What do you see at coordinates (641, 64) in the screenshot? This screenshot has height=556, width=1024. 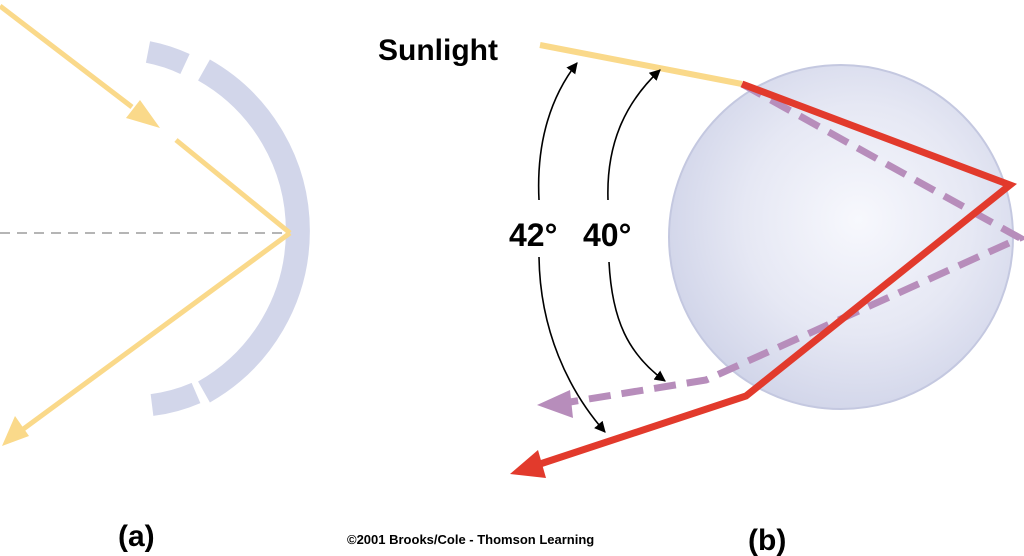 I see `sunlight-ray` at bounding box center [641, 64].